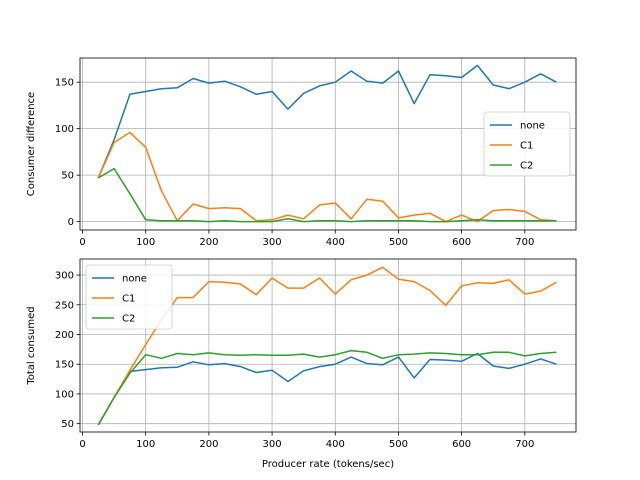 Image resolution: width=640 pixels, height=480 pixels. I want to click on y-axis-label: Total consumed, so click(31, 345).